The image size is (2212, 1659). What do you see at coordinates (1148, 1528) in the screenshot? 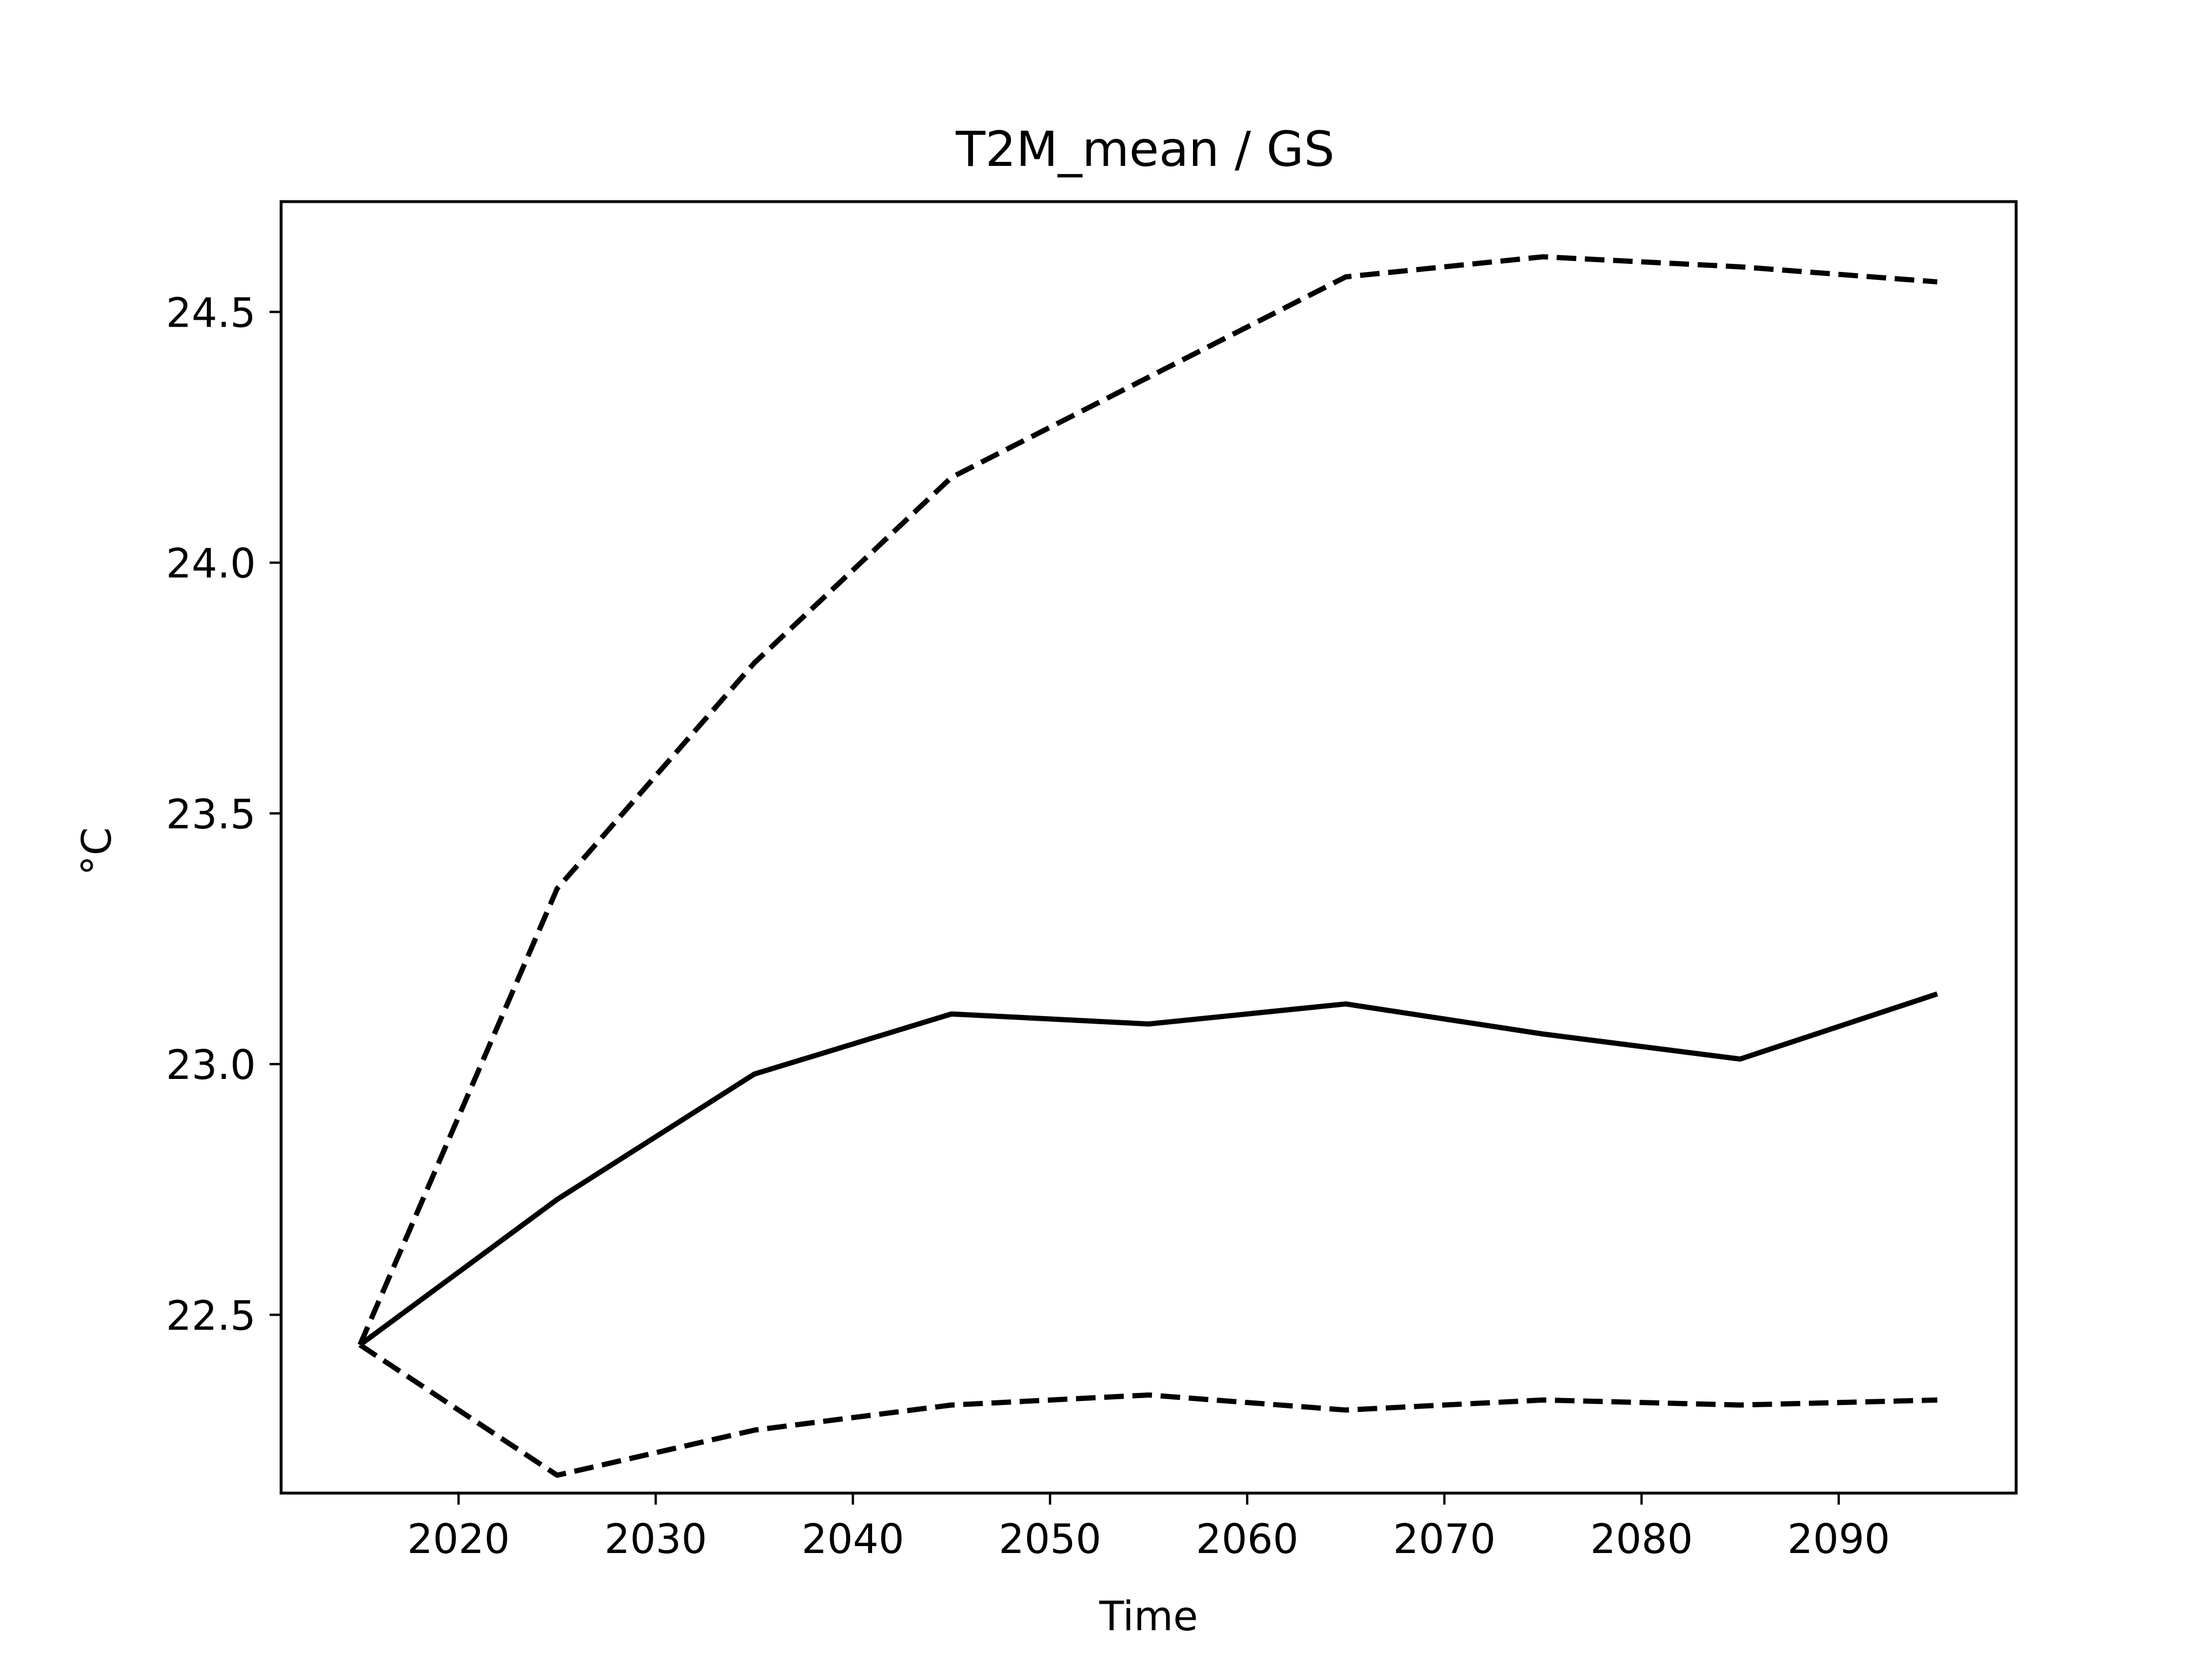
I see `x-axis: 2020 2030 2040 2050 2060 2070 2080 2090` at bounding box center [1148, 1528].